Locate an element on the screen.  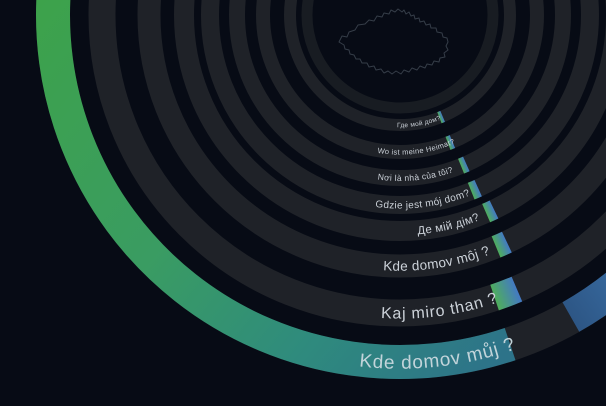
ring-track is located at coordinates (400, 65).